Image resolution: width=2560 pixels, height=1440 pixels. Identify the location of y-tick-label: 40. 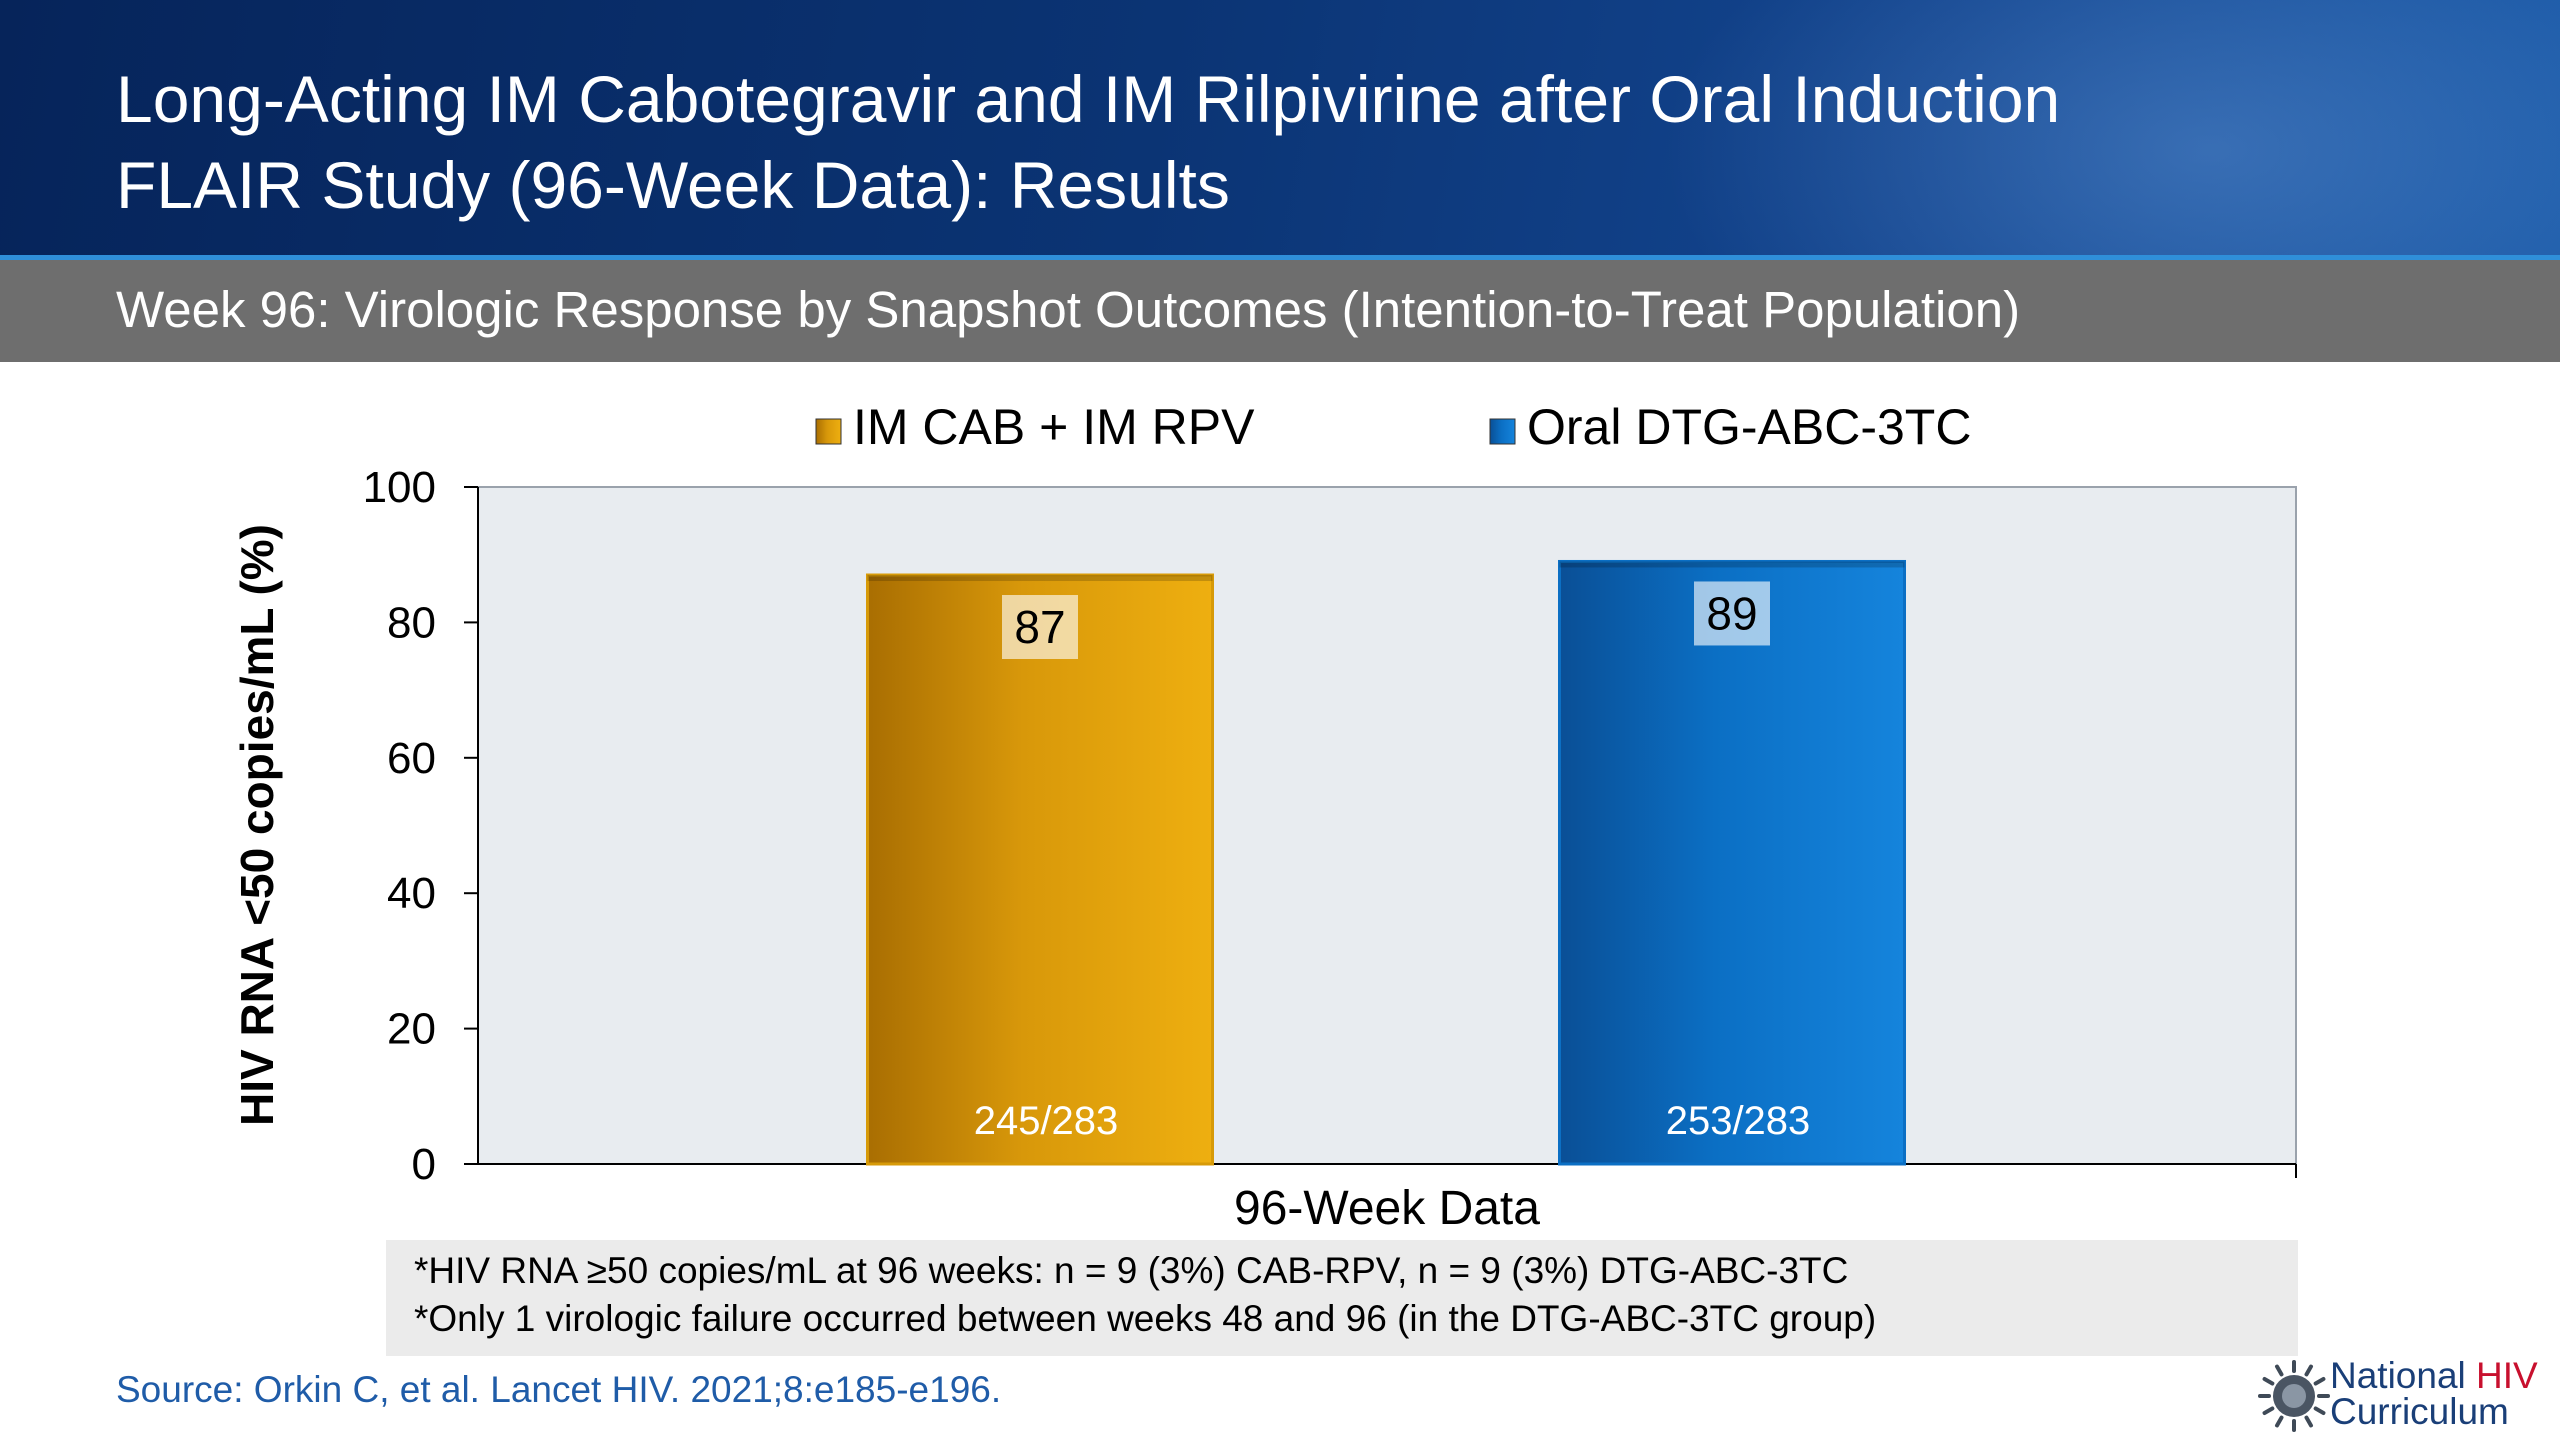
(411, 893).